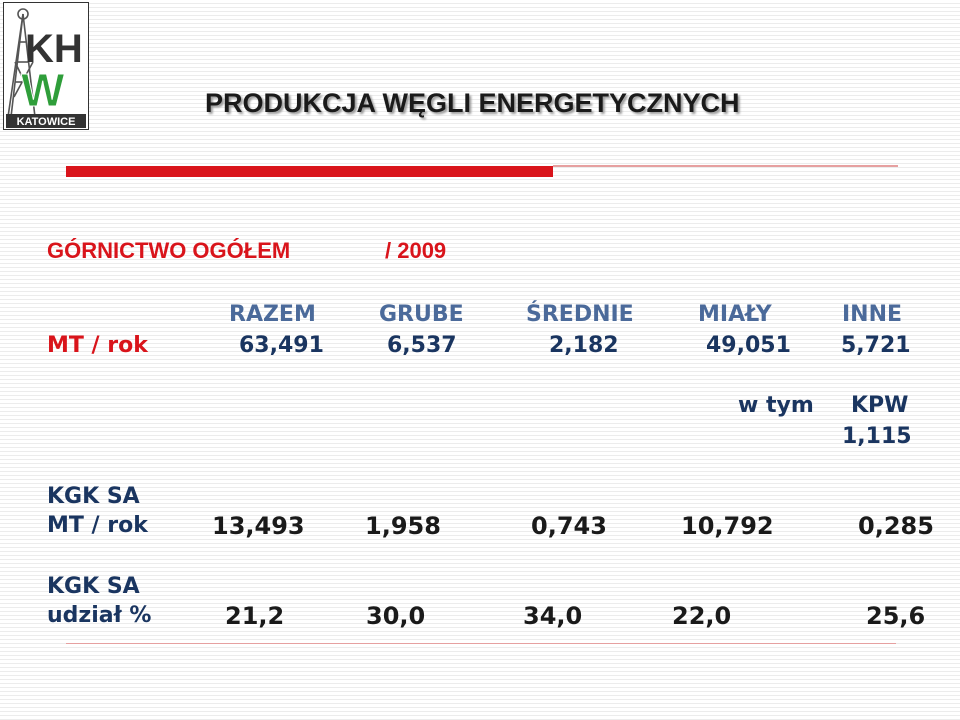 The height and width of the screenshot is (720, 960). What do you see at coordinates (553, 616) in the screenshot?
I see `row3-srednie: 34,0` at bounding box center [553, 616].